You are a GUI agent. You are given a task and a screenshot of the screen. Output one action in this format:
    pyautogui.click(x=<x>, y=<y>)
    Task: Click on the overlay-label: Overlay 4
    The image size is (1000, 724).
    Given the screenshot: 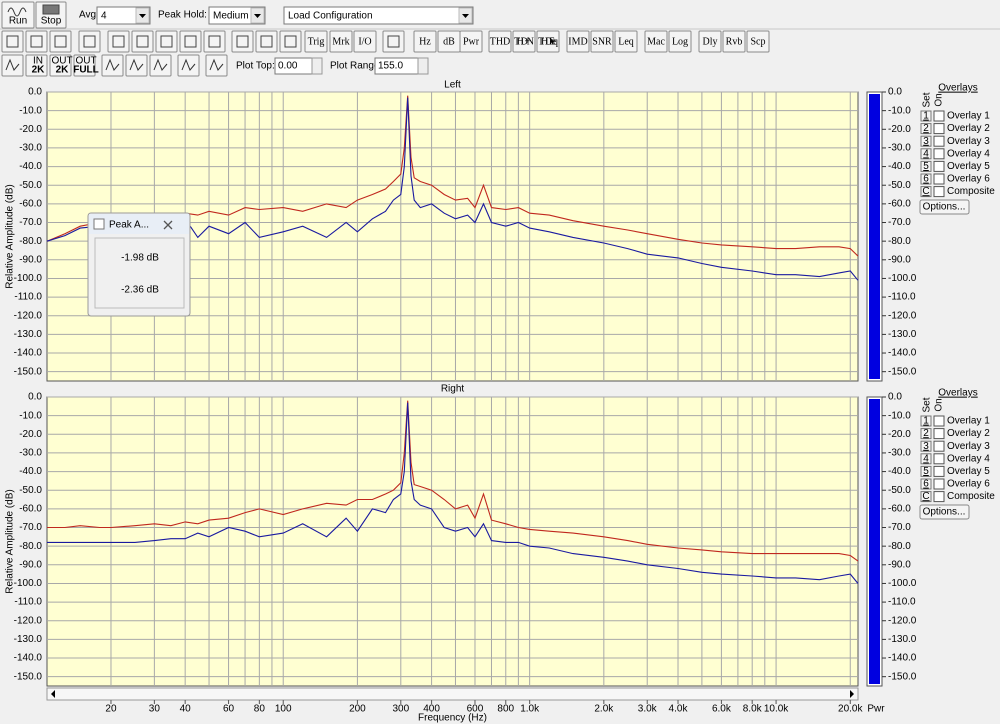 What is the action you would take?
    pyautogui.click(x=968, y=153)
    